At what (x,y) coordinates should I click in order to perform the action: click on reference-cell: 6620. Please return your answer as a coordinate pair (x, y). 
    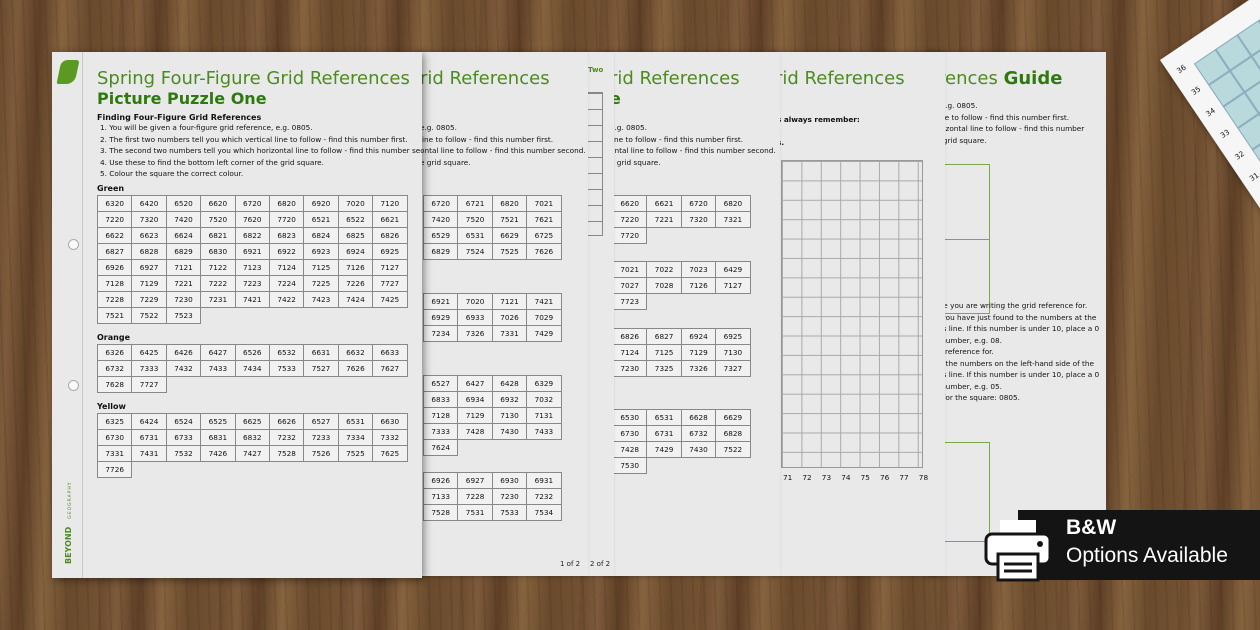
    Looking at the image, I should click on (218, 203).